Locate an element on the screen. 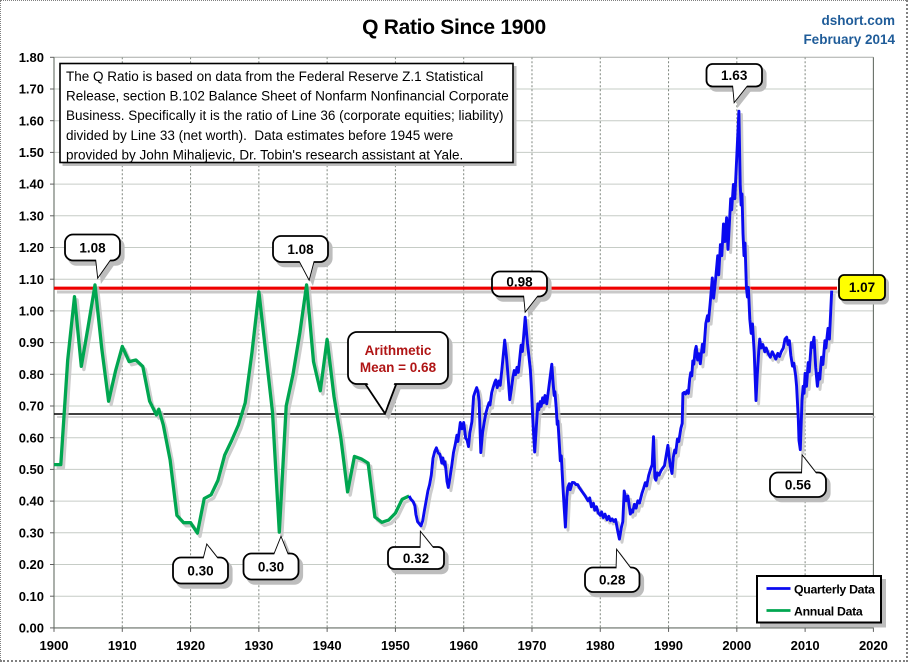 The image size is (908, 662). svg-text: Mean = 0.68 is located at coordinates (398, 367).